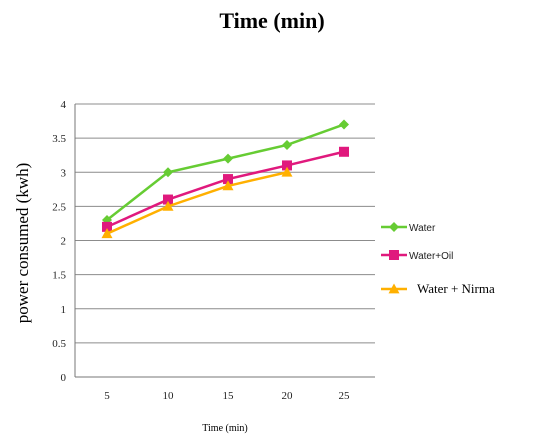 Image resolution: width=544 pixels, height=441 pixels. Describe the element at coordinates (64, 378) in the screenshot. I see `y-tick-label: 0` at that location.